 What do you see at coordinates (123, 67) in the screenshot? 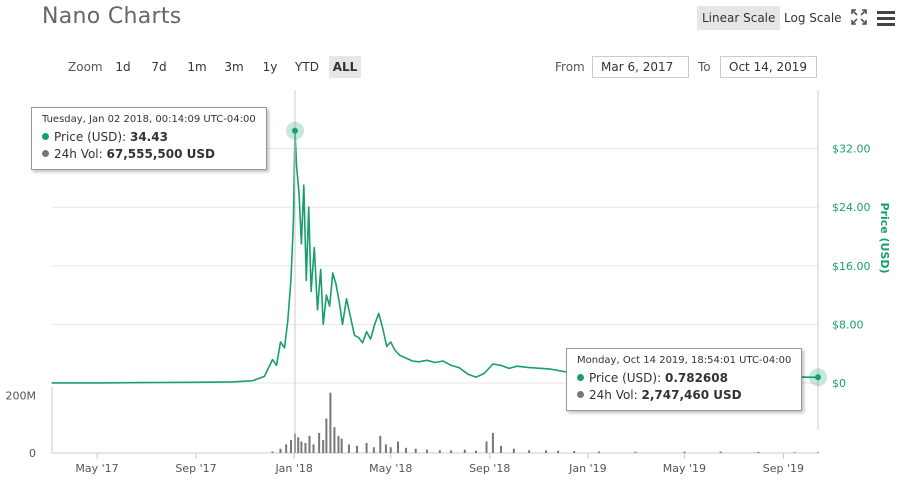
I see `zoom-button-1d: 1d` at bounding box center [123, 67].